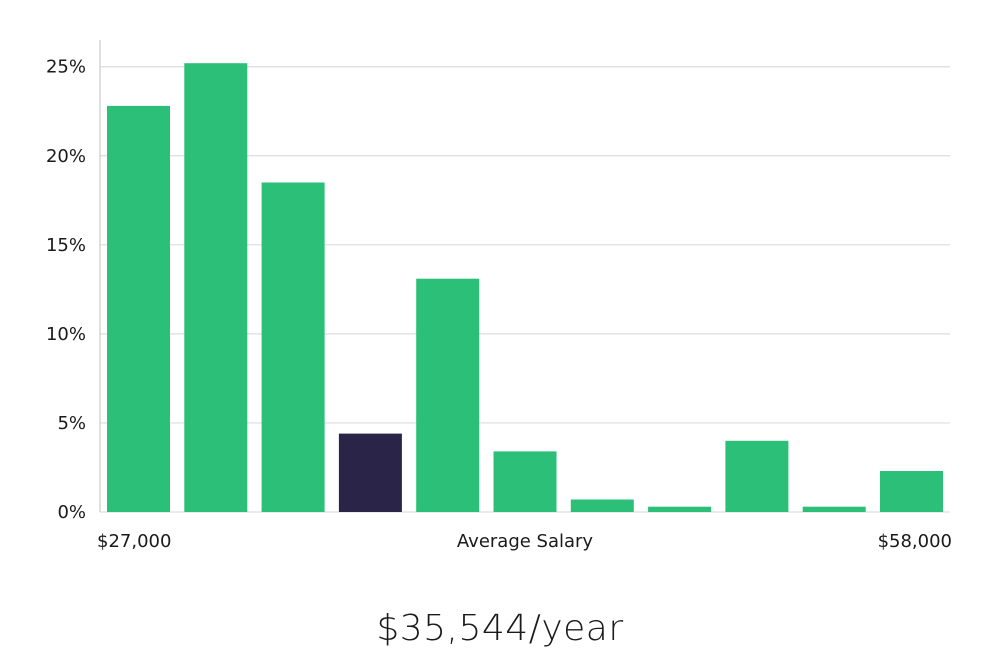 The image size is (1000, 660). What do you see at coordinates (66, 67) in the screenshot?
I see `y-tick-label: 25%` at bounding box center [66, 67].